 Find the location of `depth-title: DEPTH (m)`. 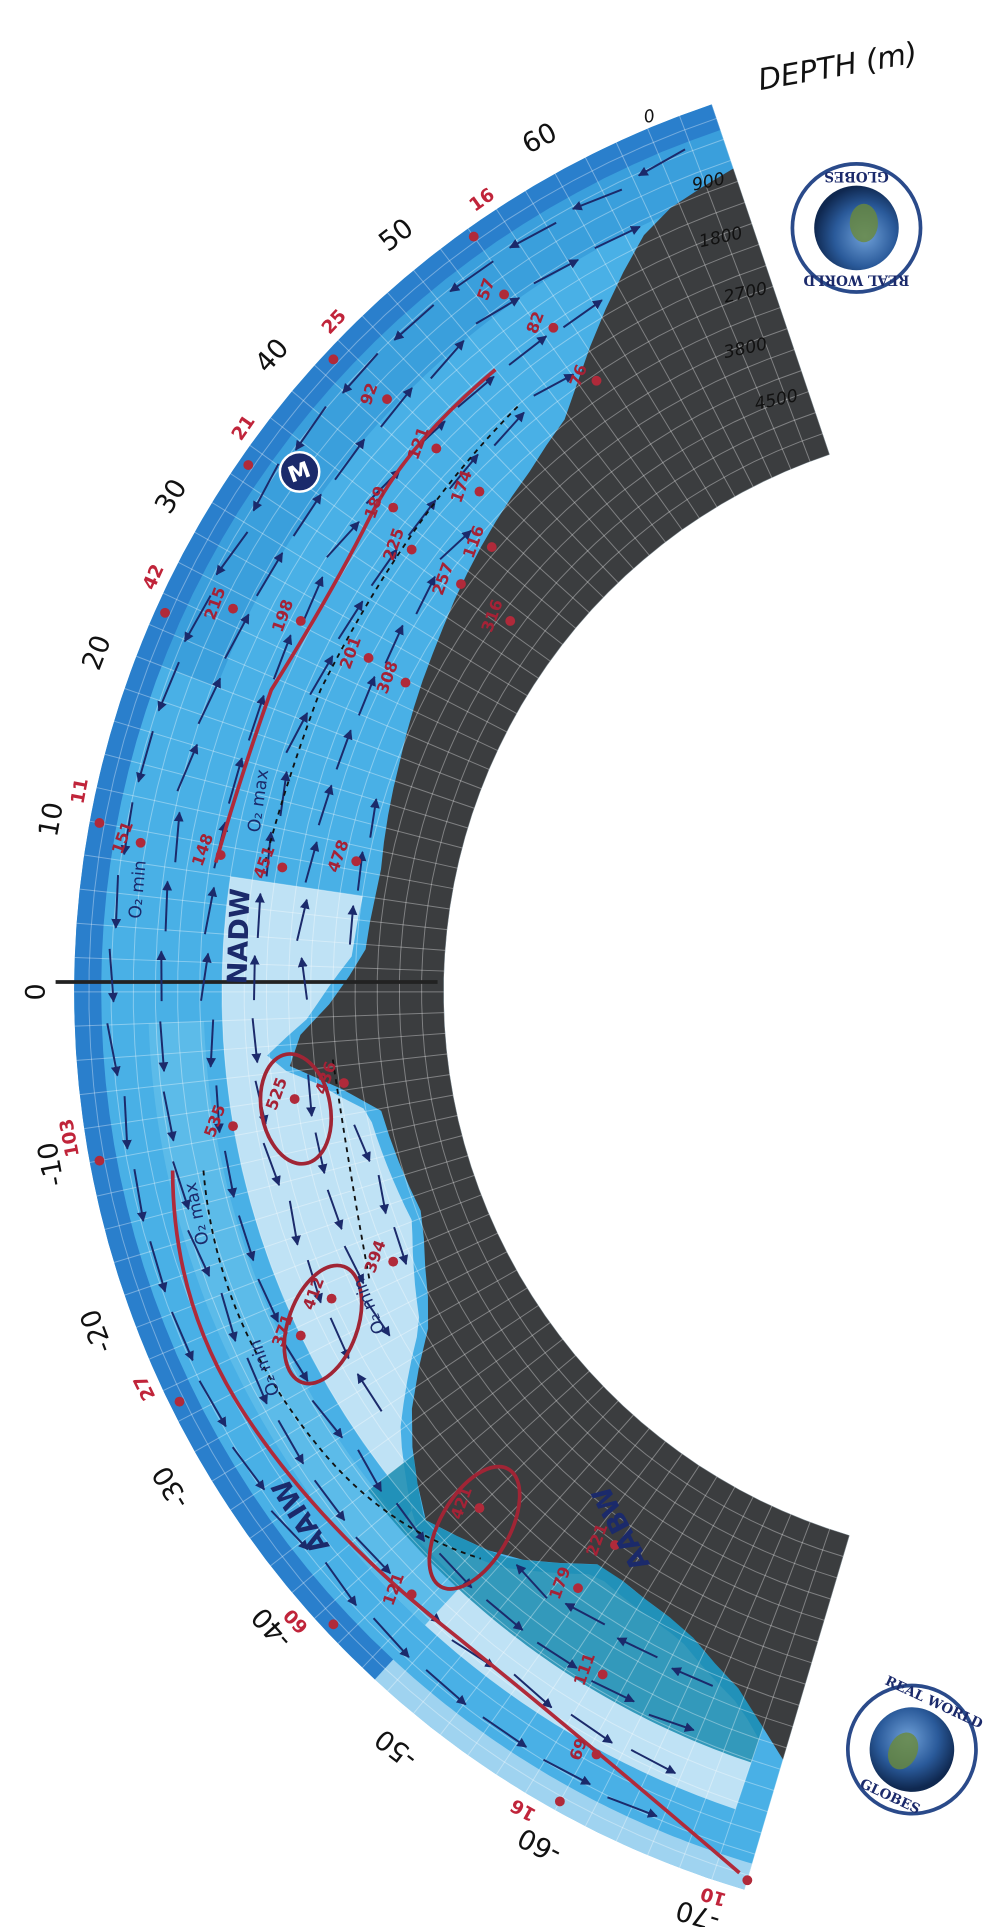

depth-title: DEPTH (m) is located at coordinates (838, 66).